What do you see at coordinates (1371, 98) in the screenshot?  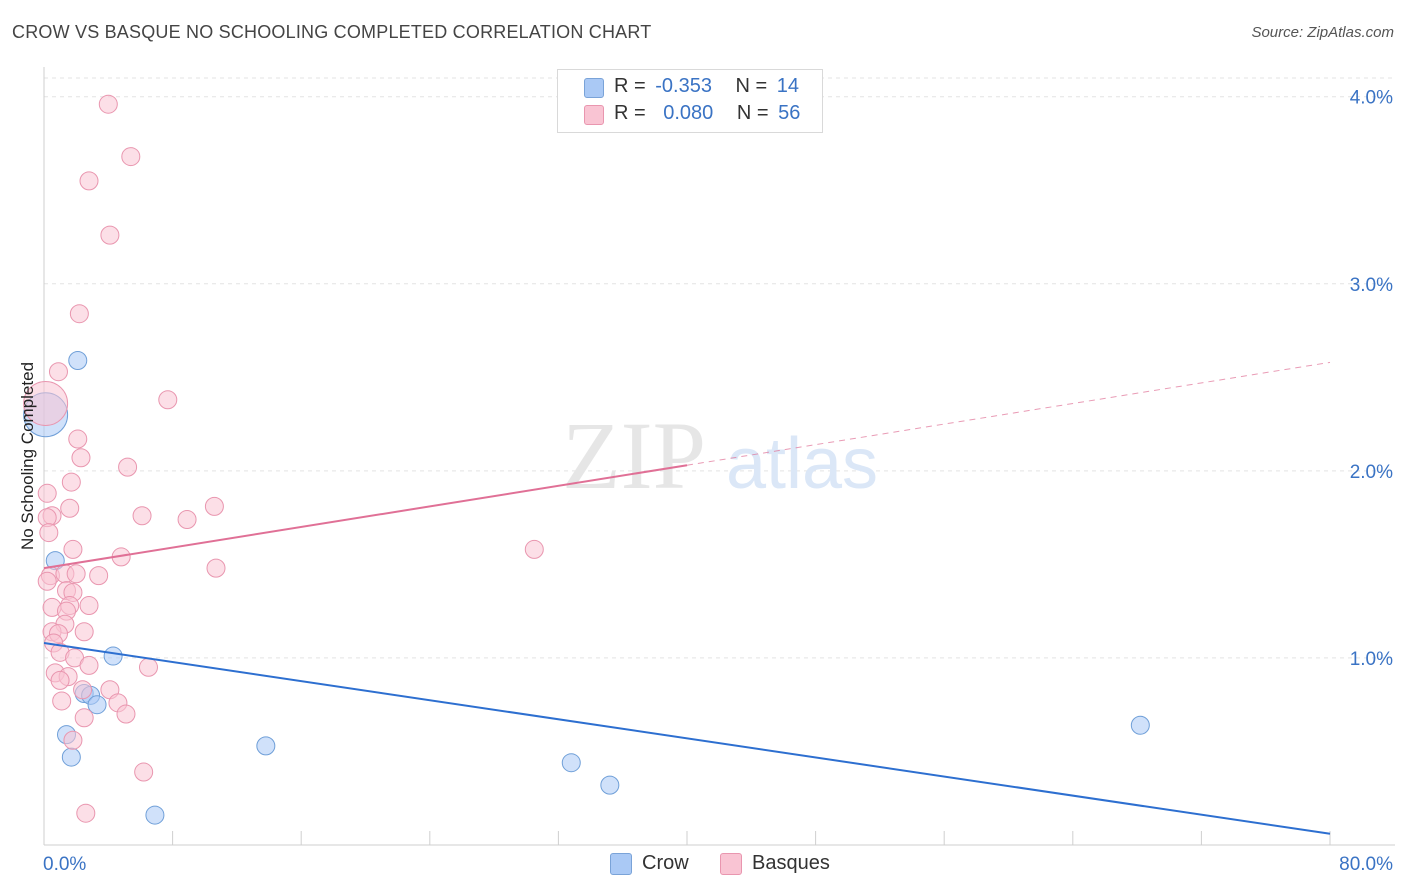 I see `y-tick-label: 4.0%` at bounding box center [1371, 98].